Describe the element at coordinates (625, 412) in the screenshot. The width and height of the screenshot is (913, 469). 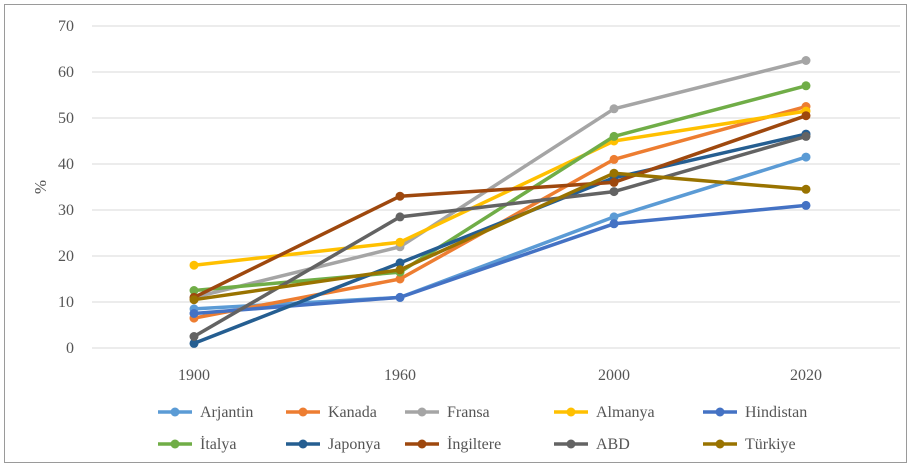
I see `legend-label: Almanya` at that location.